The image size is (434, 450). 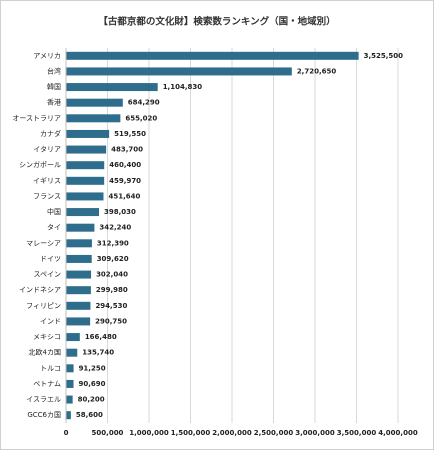 I want to click on y-tick-label: 北欧4カ国, so click(x=45, y=352).